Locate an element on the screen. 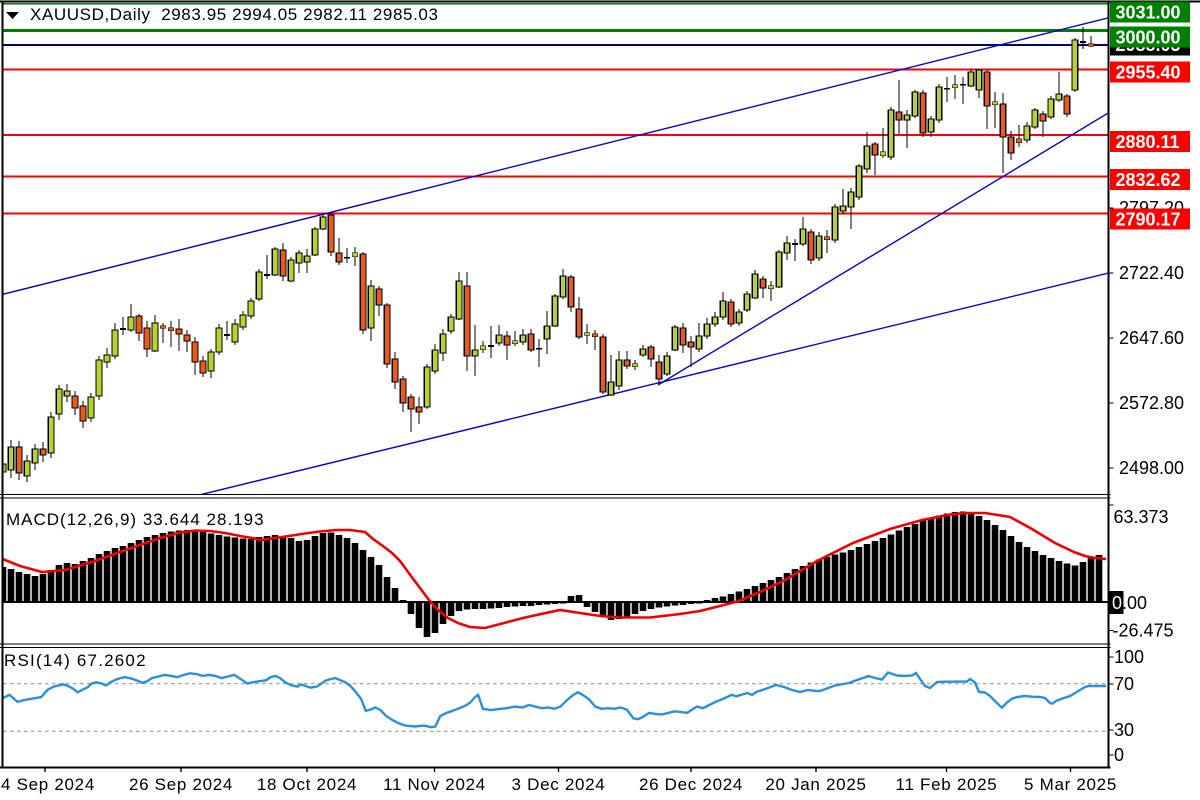  svg-text: 2832.62 is located at coordinates (1148, 180).